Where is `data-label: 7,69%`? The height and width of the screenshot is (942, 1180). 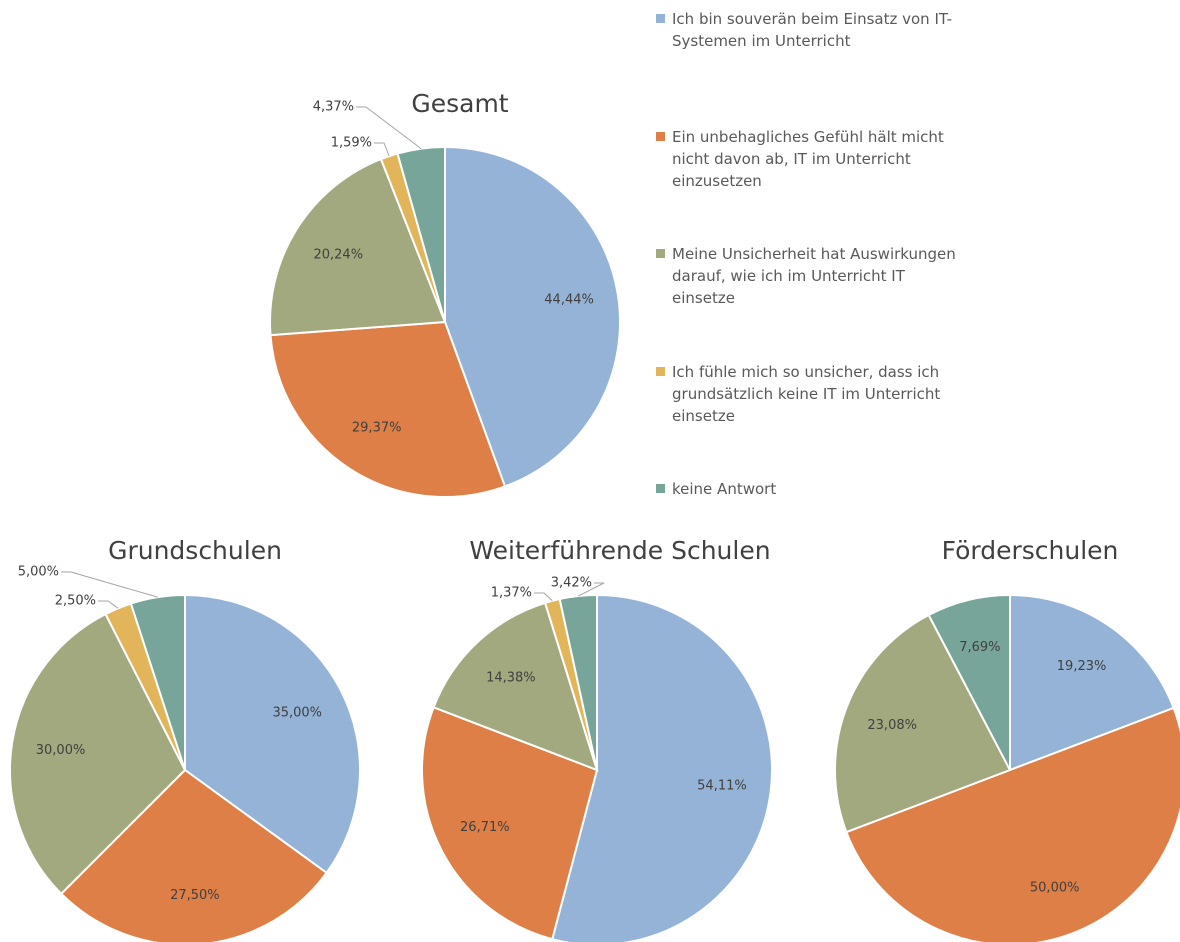 data-label: 7,69% is located at coordinates (979, 647).